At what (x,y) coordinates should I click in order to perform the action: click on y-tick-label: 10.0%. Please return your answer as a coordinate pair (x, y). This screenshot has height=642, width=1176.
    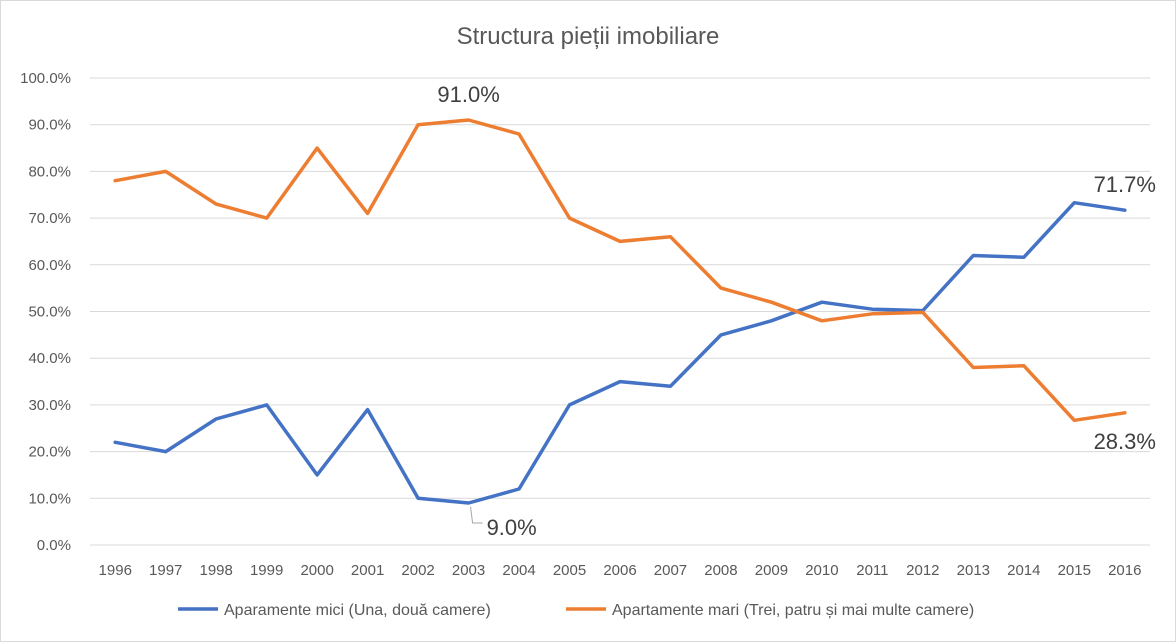
    Looking at the image, I should click on (49, 498).